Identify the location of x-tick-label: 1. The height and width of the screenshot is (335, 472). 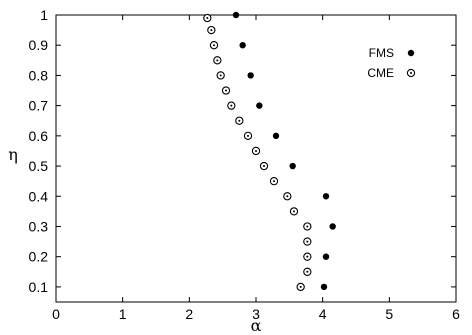
(123, 314).